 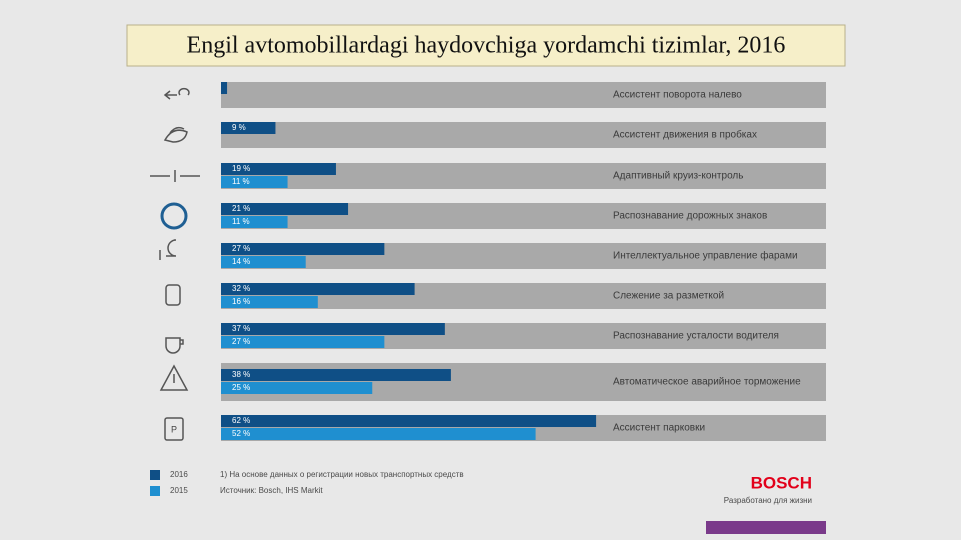 I want to click on value-label: 16 %, so click(x=241, y=301).